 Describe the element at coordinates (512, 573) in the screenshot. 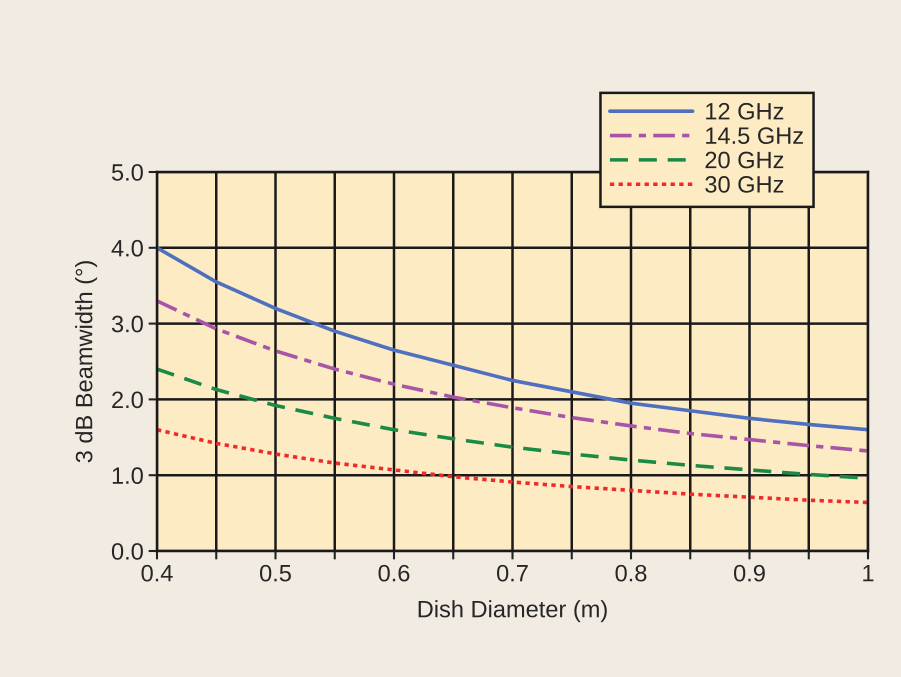

I see `x-tick-label: 0.7` at that location.